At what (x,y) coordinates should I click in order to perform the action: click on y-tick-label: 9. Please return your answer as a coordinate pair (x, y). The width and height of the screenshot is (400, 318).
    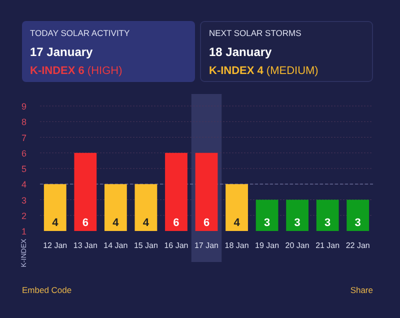
    Looking at the image, I should click on (24, 107).